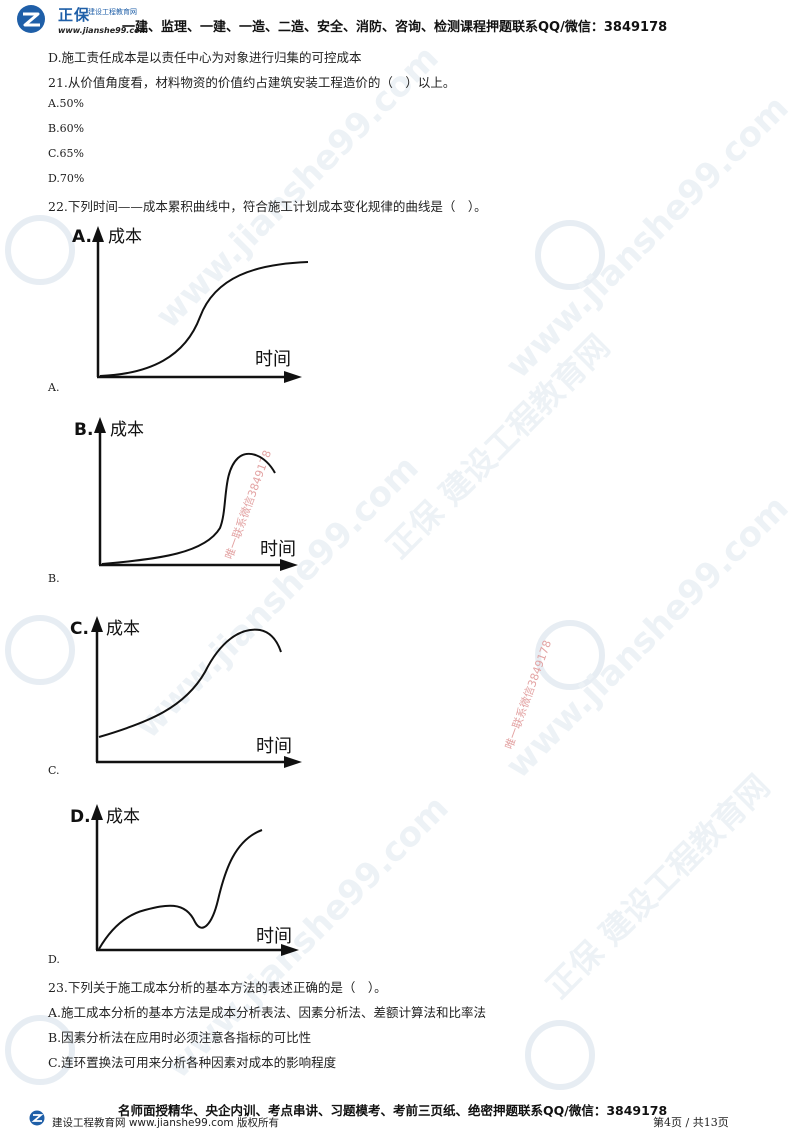 Image resolution: width=800 pixels, height=1132 pixels. I want to click on curve-b, so click(188, 509).